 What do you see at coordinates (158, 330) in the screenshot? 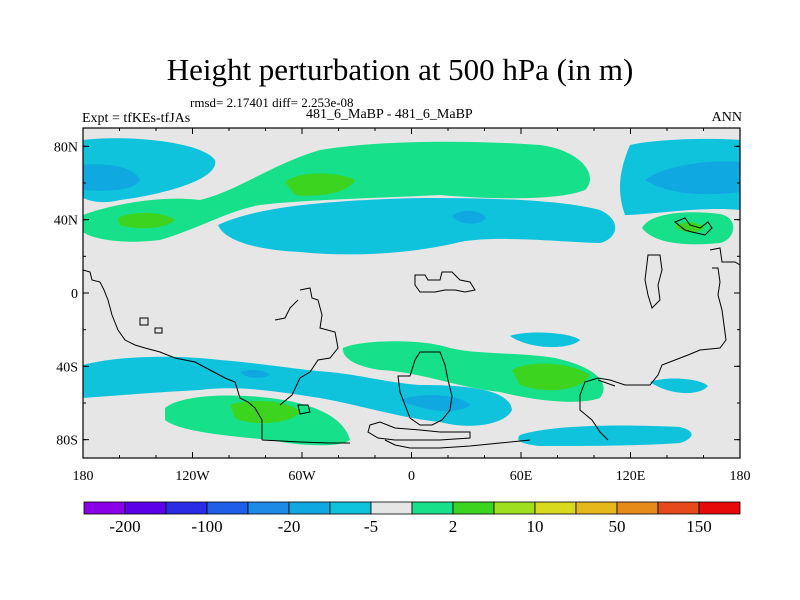
I see `coastline-central-america` at bounding box center [158, 330].